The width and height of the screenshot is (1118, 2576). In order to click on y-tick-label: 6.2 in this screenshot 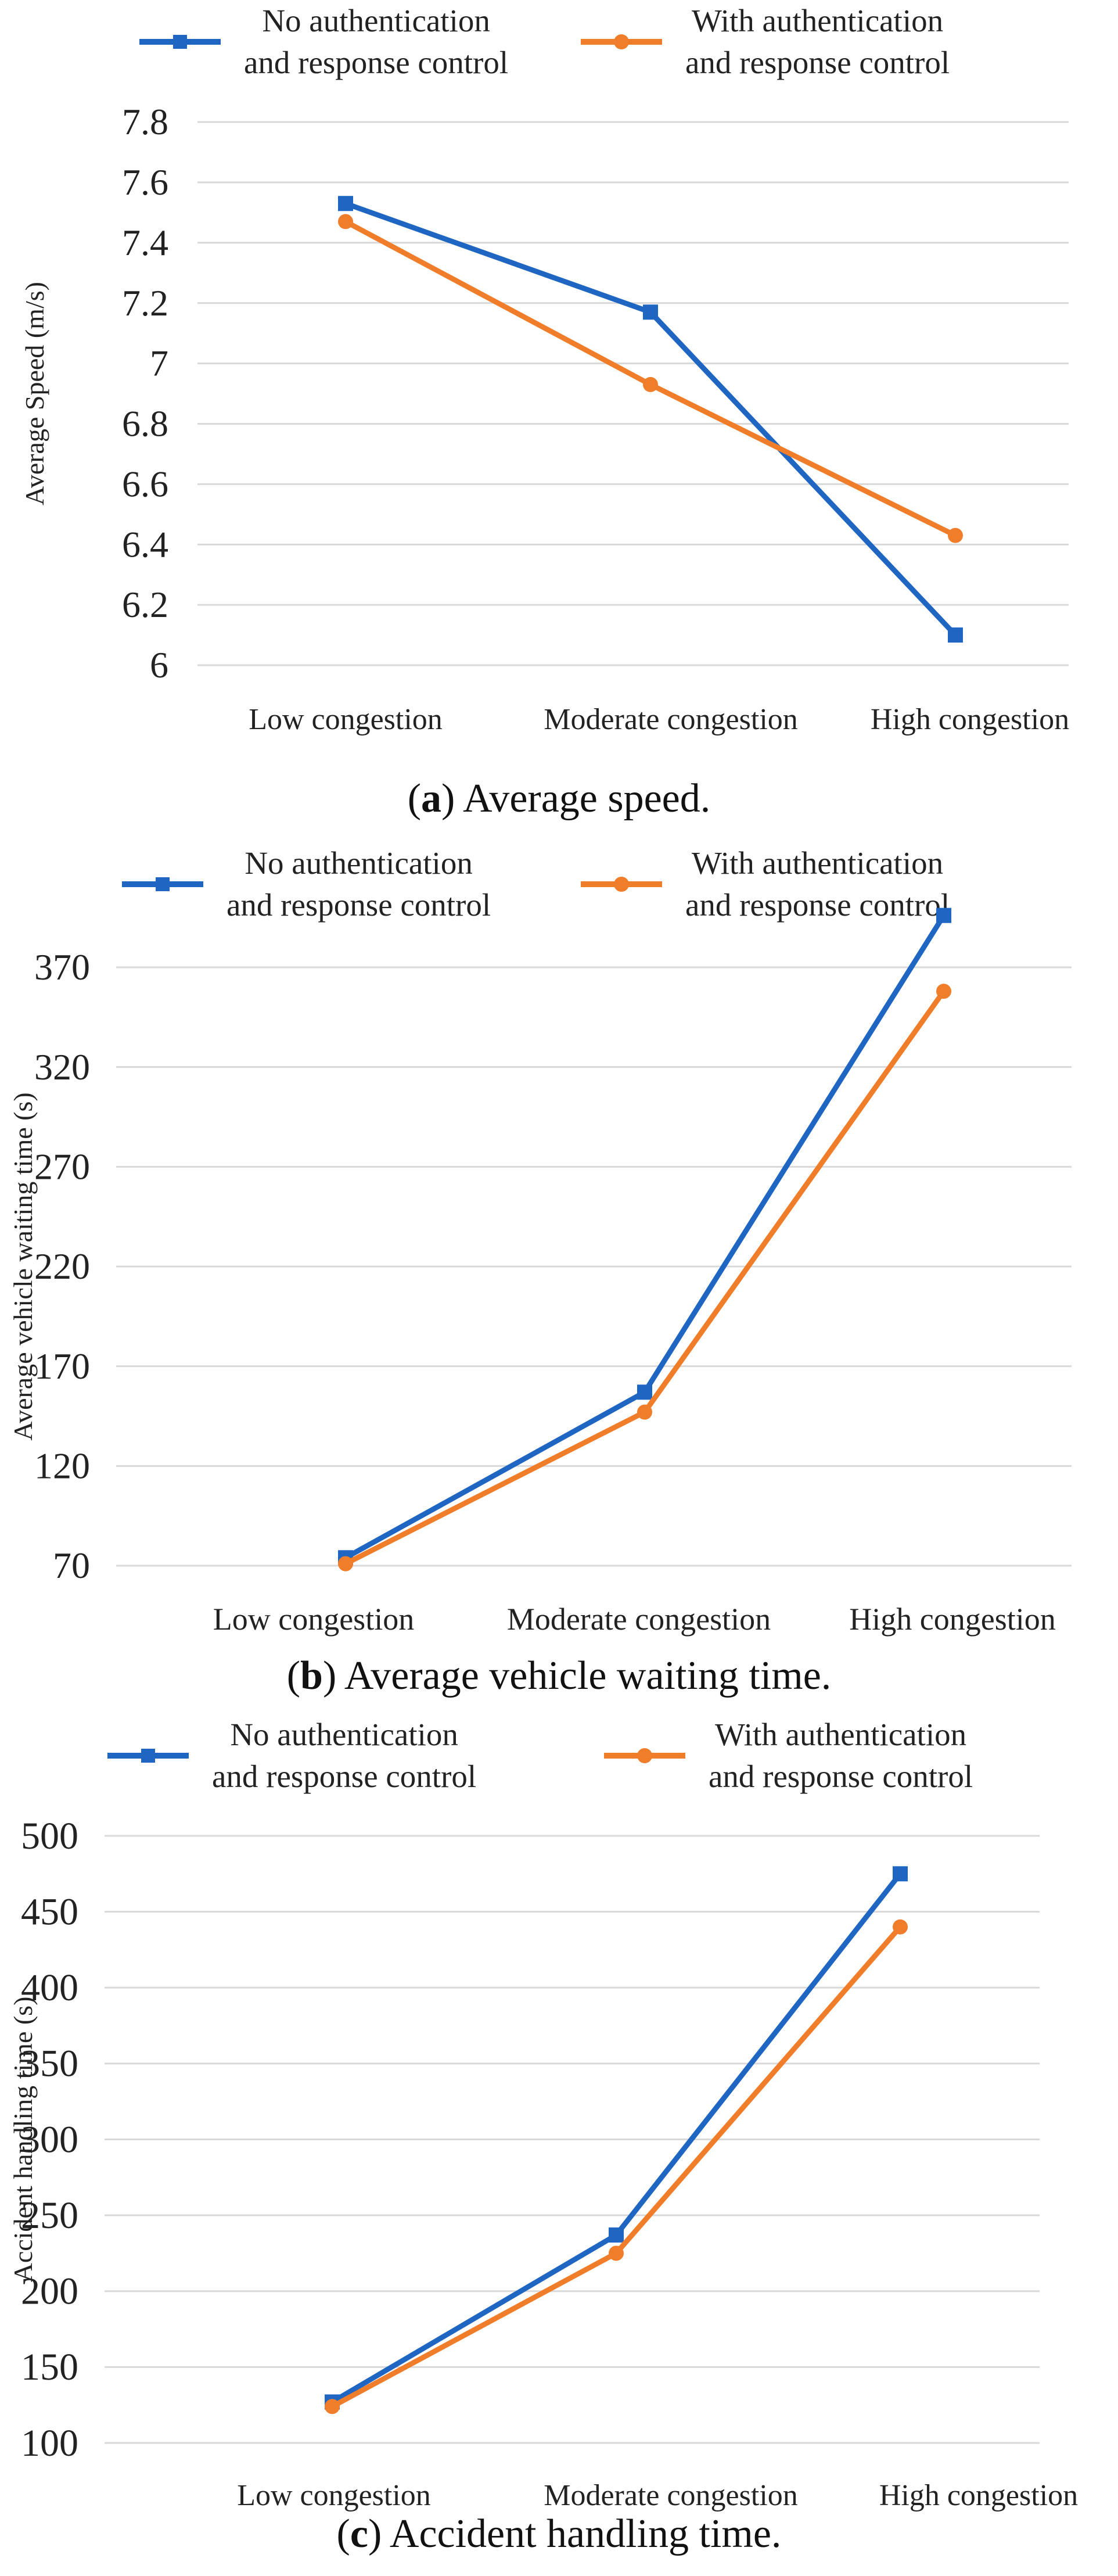, I will do `click(145, 604)`.